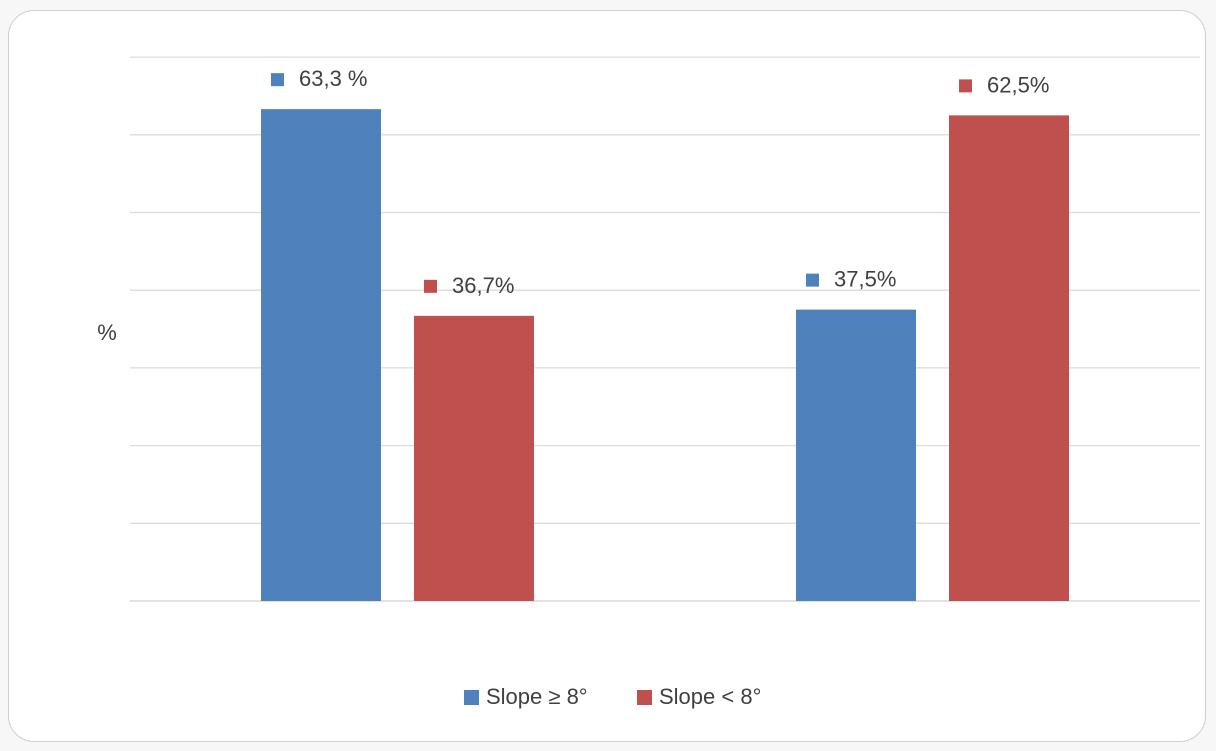 The height and width of the screenshot is (751, 1216). I want to click on y-axis-label: %, so click(107, 332).